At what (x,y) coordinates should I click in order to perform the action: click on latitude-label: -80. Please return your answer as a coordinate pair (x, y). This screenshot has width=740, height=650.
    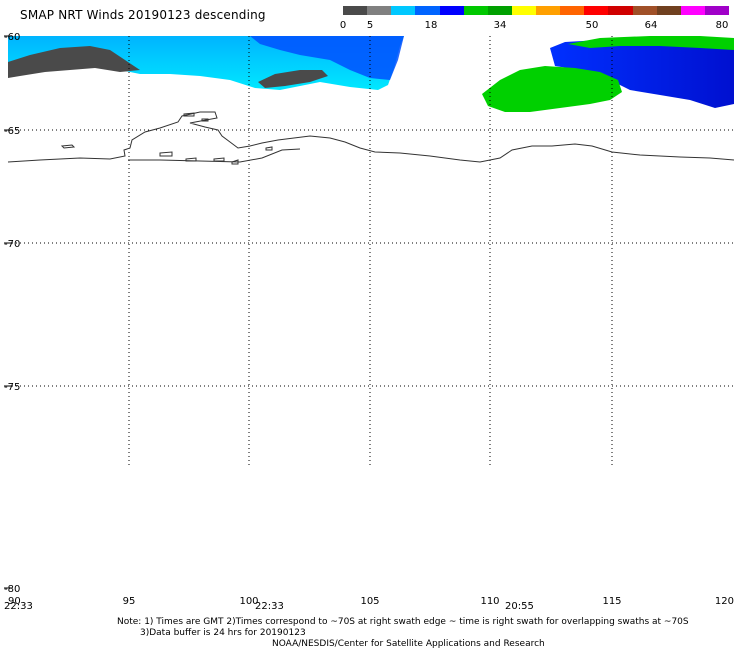
    Looking at the image, I should click on (12, 589).